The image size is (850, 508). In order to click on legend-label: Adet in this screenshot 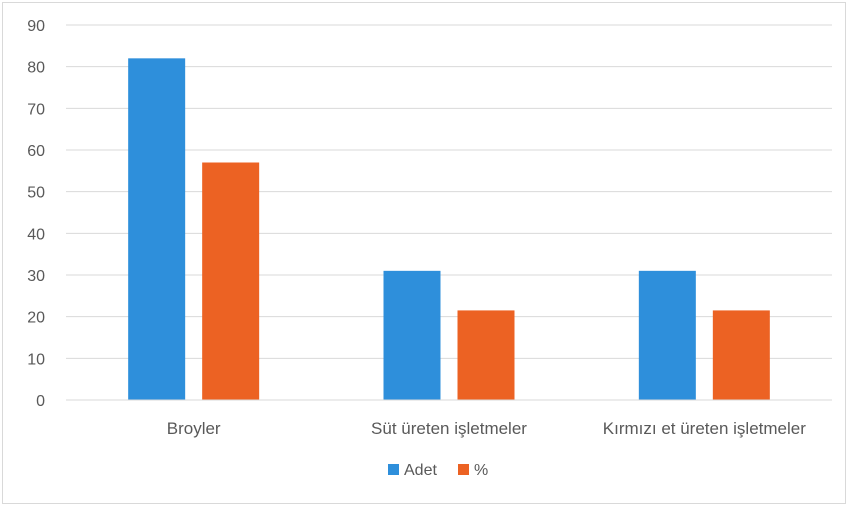, I will do `click(420, 470)`.